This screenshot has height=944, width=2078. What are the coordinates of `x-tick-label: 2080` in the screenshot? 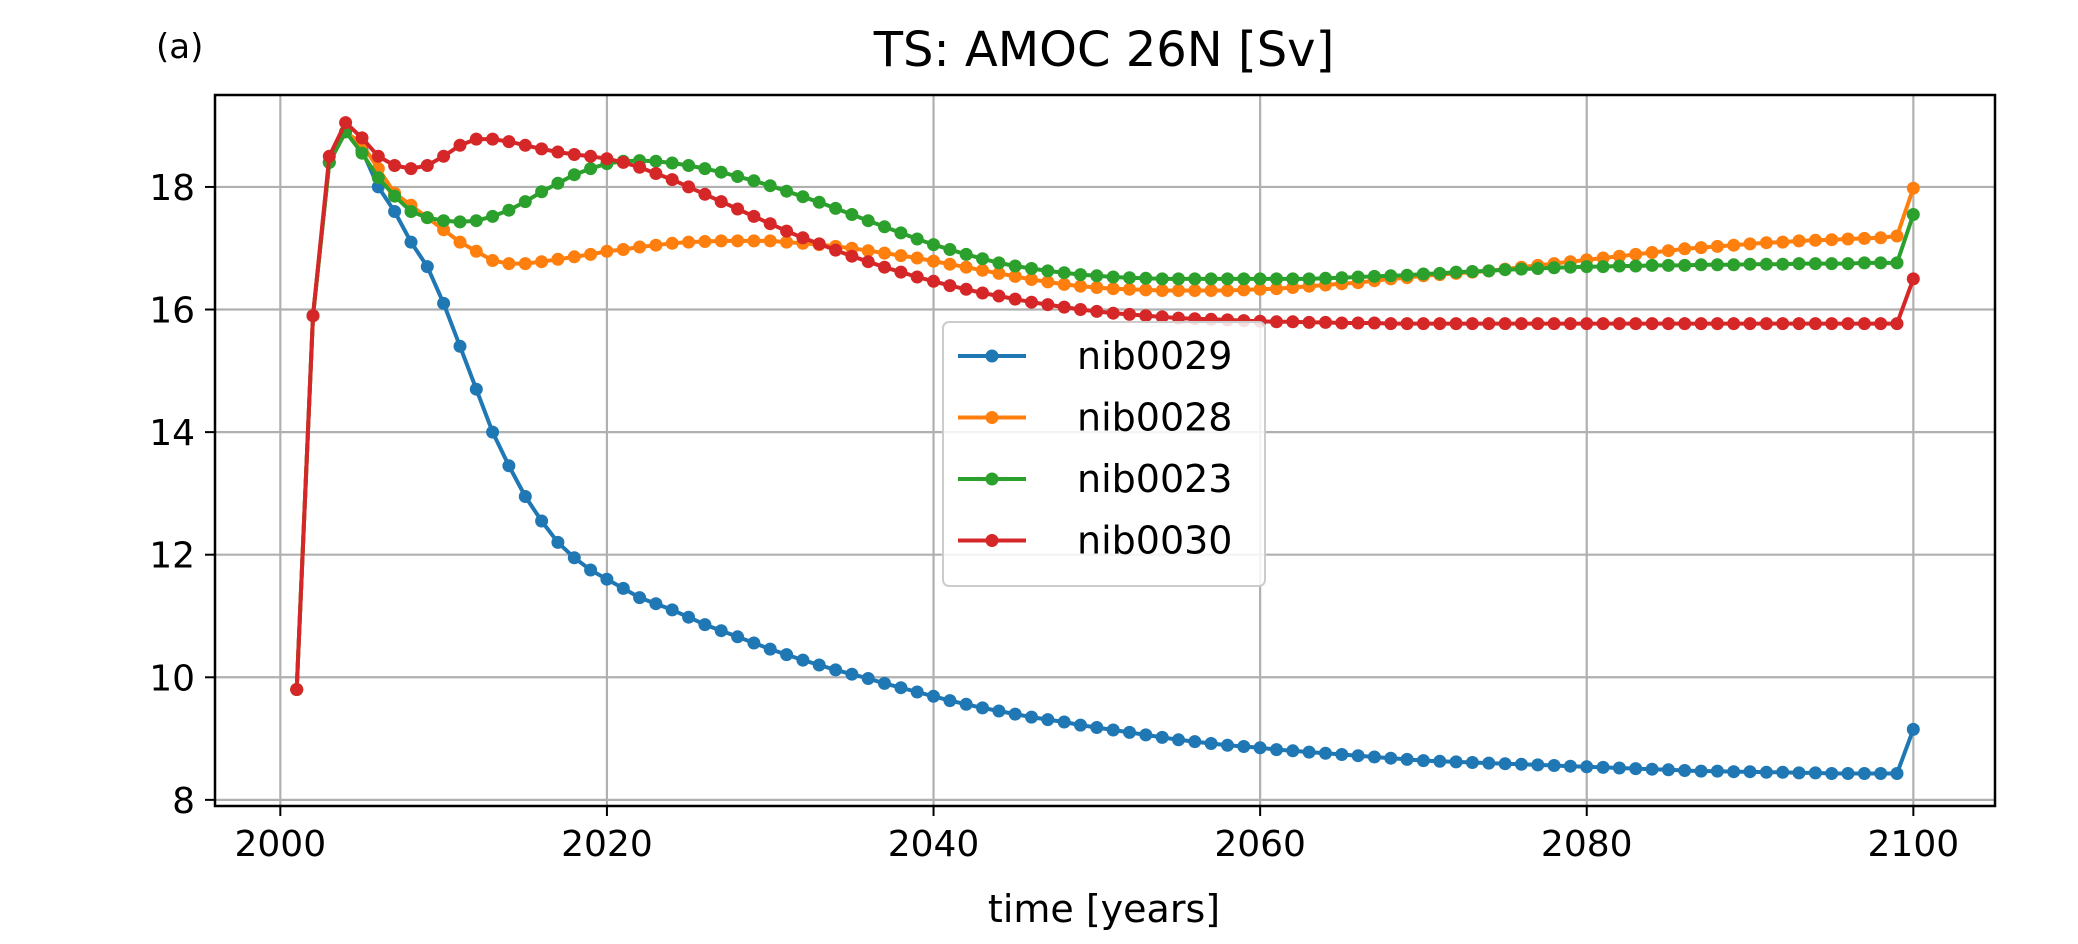 It's located at (1587, 844).